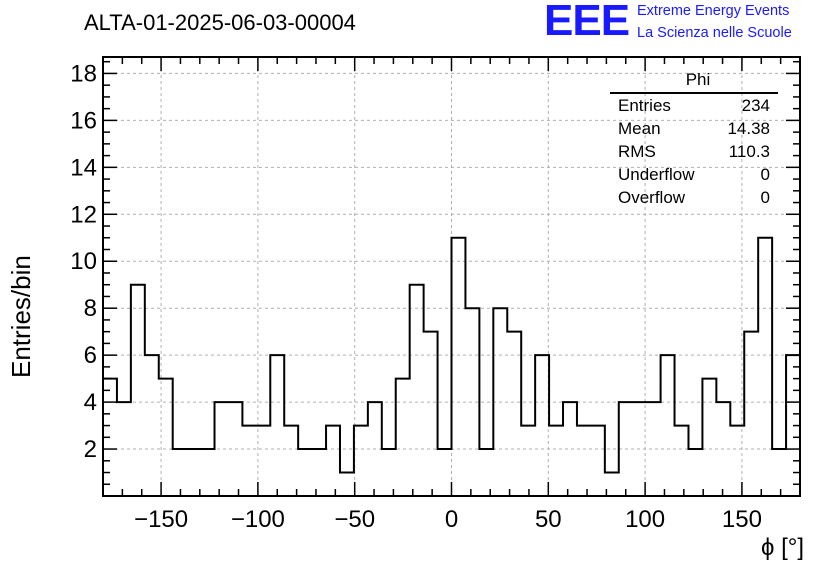  What do you see at coordinates (83, 167) in the screenshot?
I see `y-tick-label: 14` at bounding box center [83, 167].